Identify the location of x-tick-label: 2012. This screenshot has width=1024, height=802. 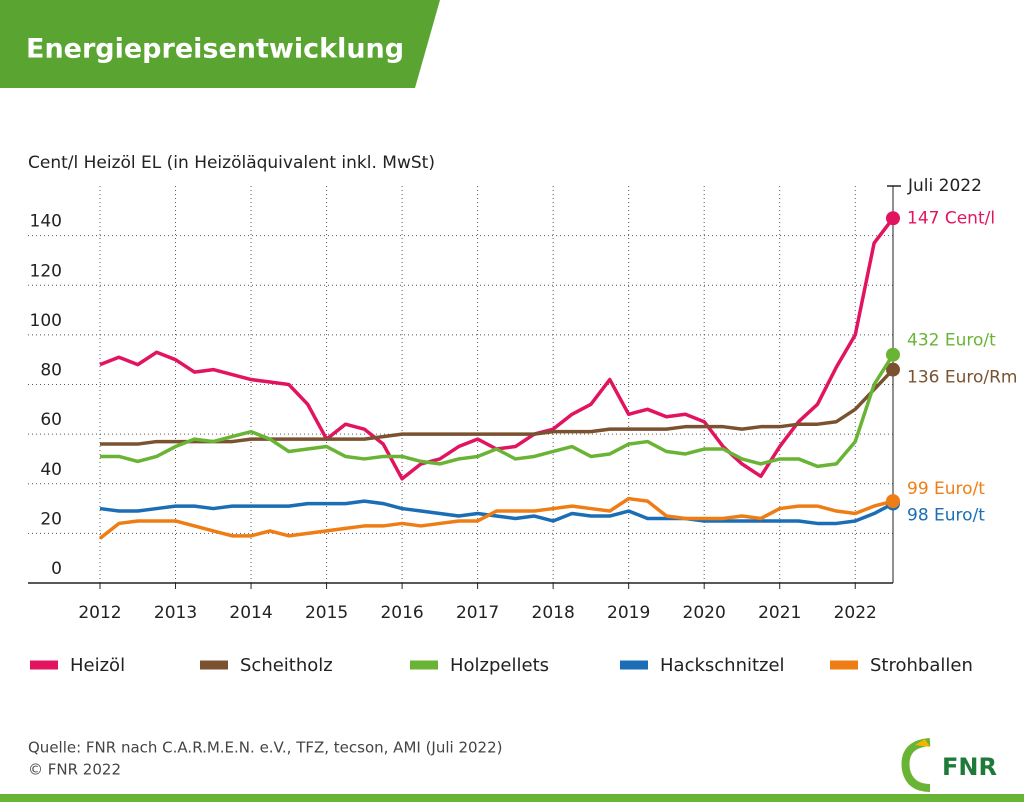
(99, 613).